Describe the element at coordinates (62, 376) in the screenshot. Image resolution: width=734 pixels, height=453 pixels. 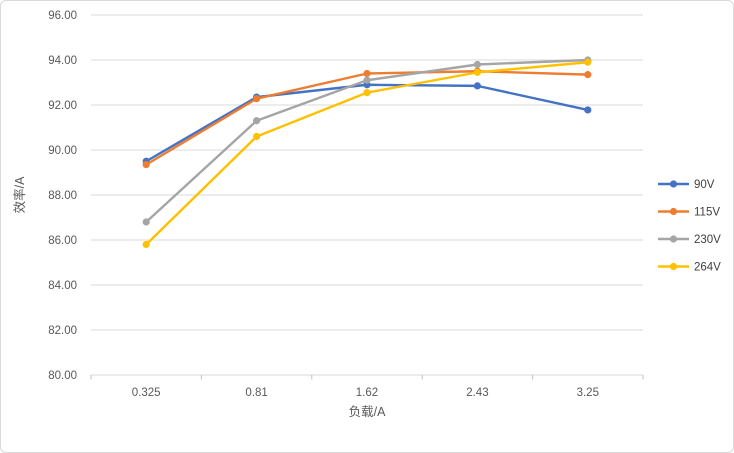
I see `y-tick-label: 80.00` at that location.